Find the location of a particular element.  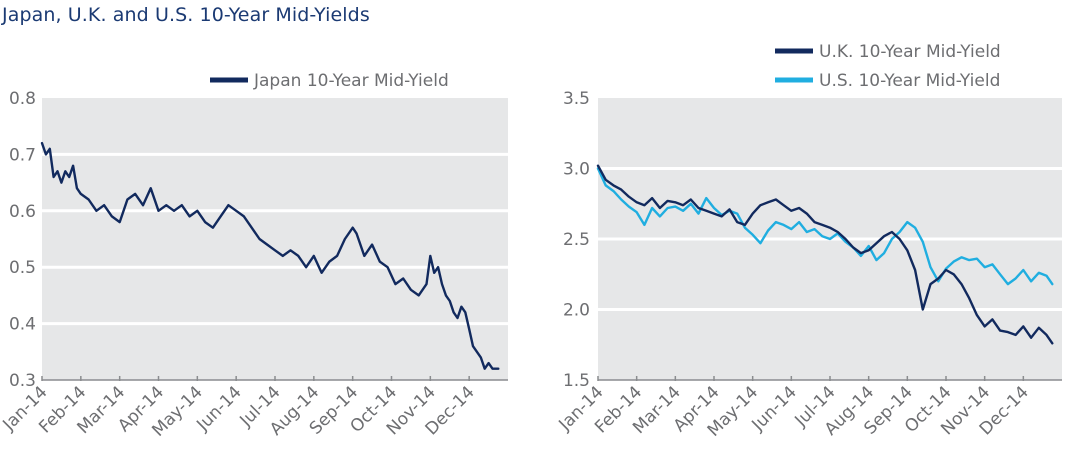

series-line-u-s-10-year-mid-yield is located at coordinates (825, 226).